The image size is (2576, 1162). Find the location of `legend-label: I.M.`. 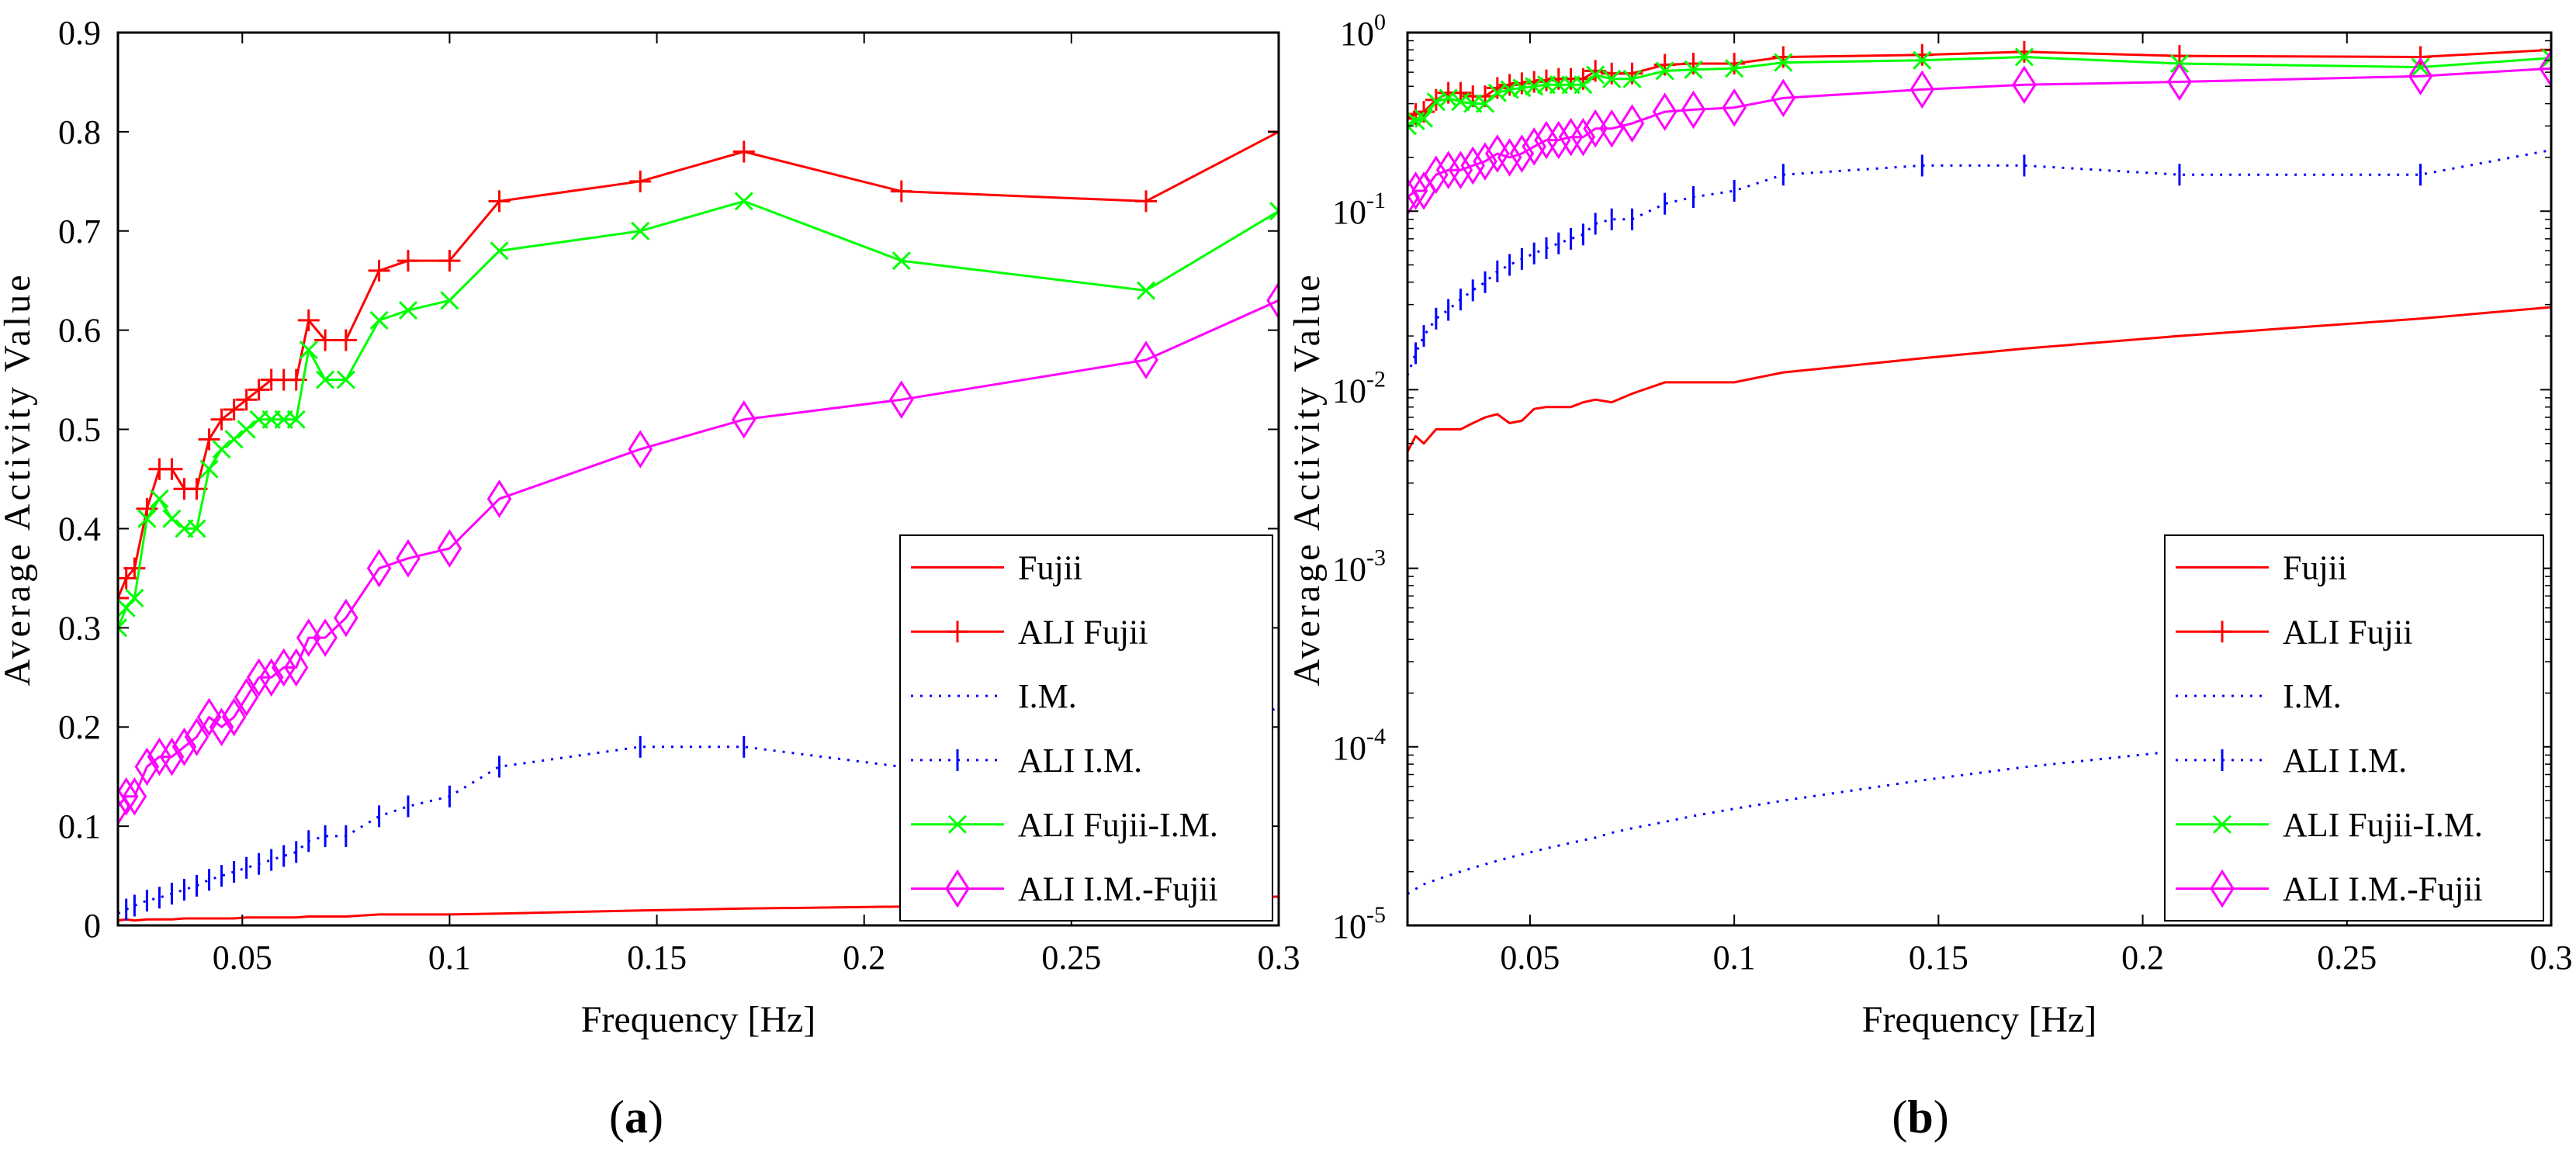

legend-label: I.M. is located at coordinates (1047, 696).